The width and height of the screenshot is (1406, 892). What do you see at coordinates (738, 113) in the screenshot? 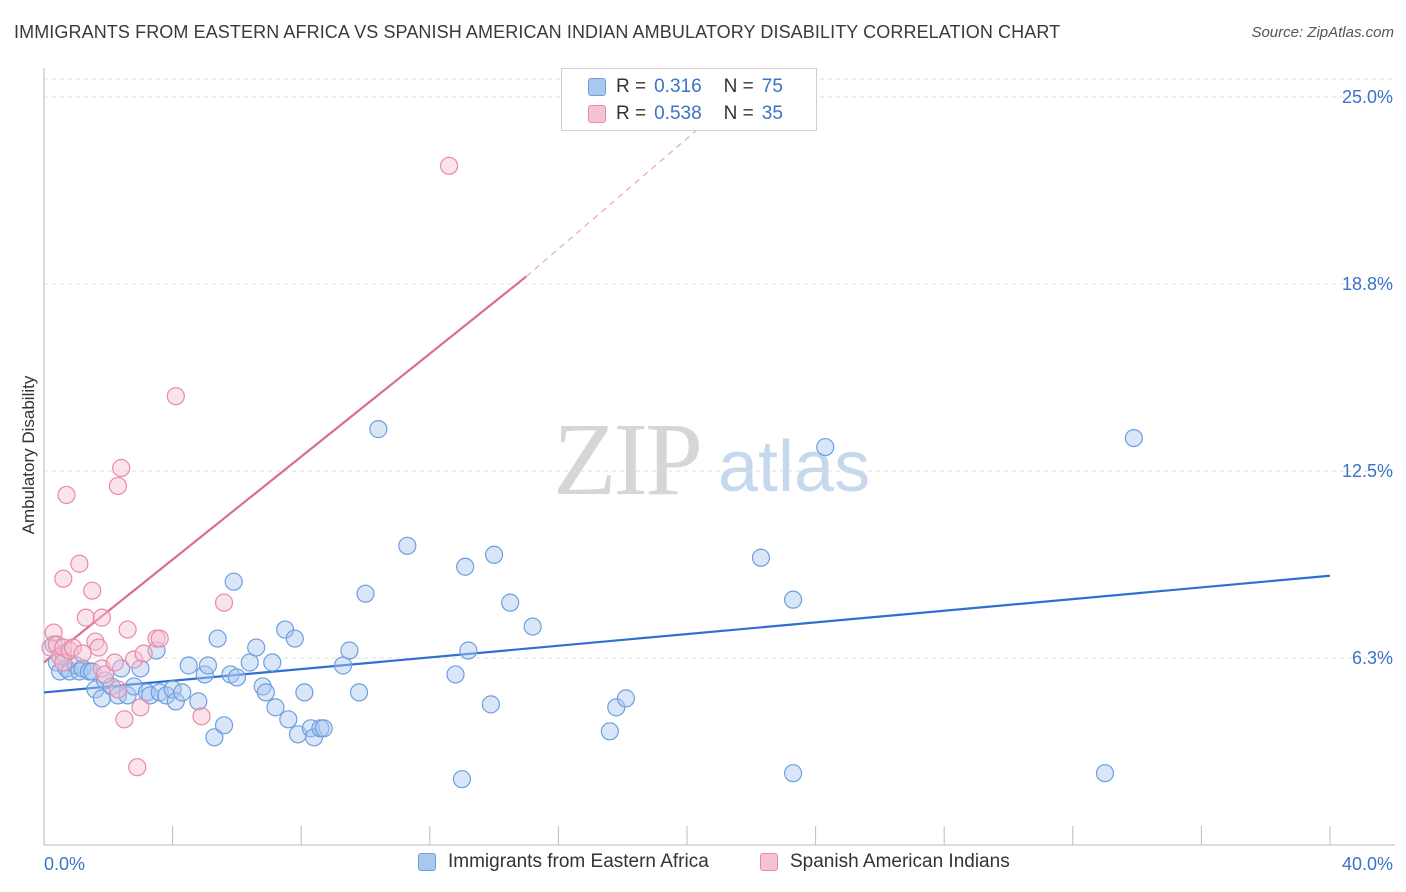
I see `legend-n-label: N =` at bounding box center [738, 113].